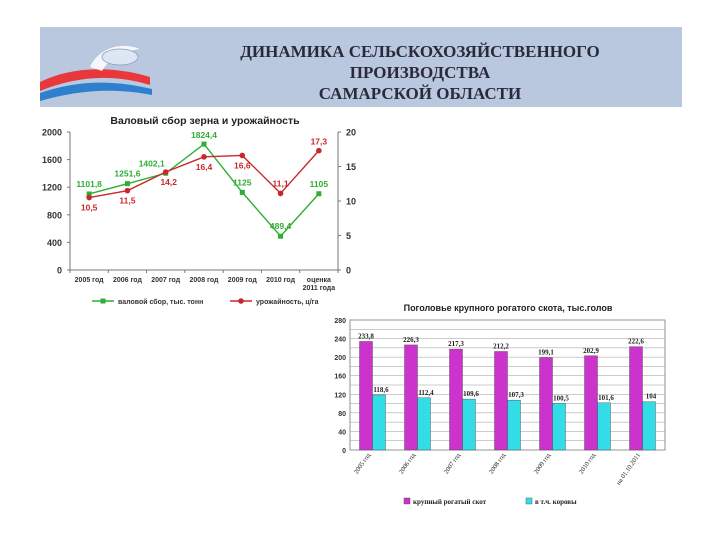  What do you see at coordinates (516, 395) in the screenshot?
I see `cows-data-label: 107,3` at bounding box center [516, 395].